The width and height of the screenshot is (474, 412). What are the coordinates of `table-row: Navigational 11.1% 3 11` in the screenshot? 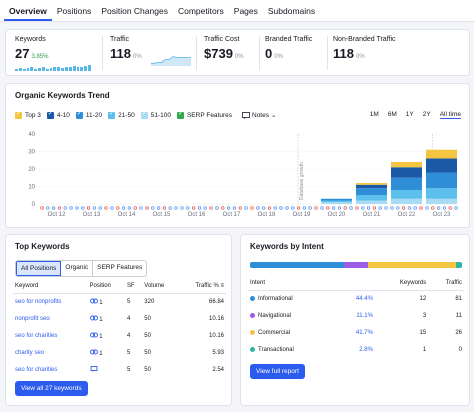 It's located at (356, 316).